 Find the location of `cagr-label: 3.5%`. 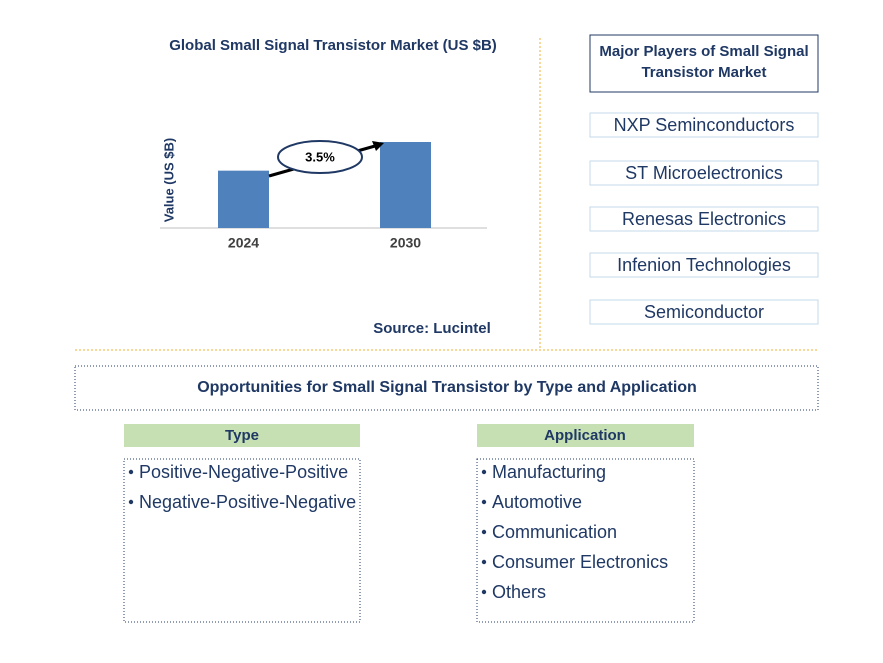

cagr-label: 3.5% is located at coordinates (320, 156).